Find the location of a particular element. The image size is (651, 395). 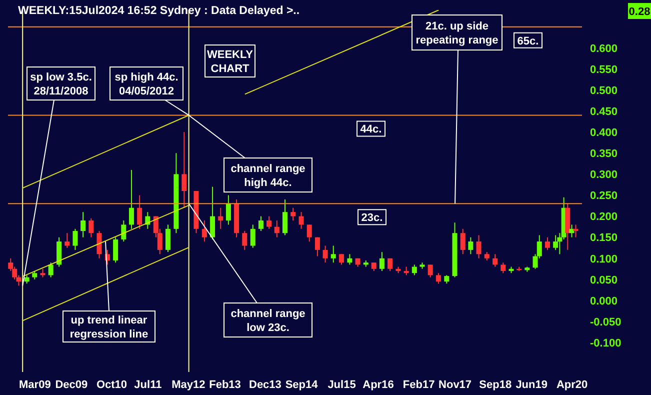

chart-title: WEEKLY:15Jul2024 16:52 Sydney : Data Delayed >.. is located at coordinates (159, 11).